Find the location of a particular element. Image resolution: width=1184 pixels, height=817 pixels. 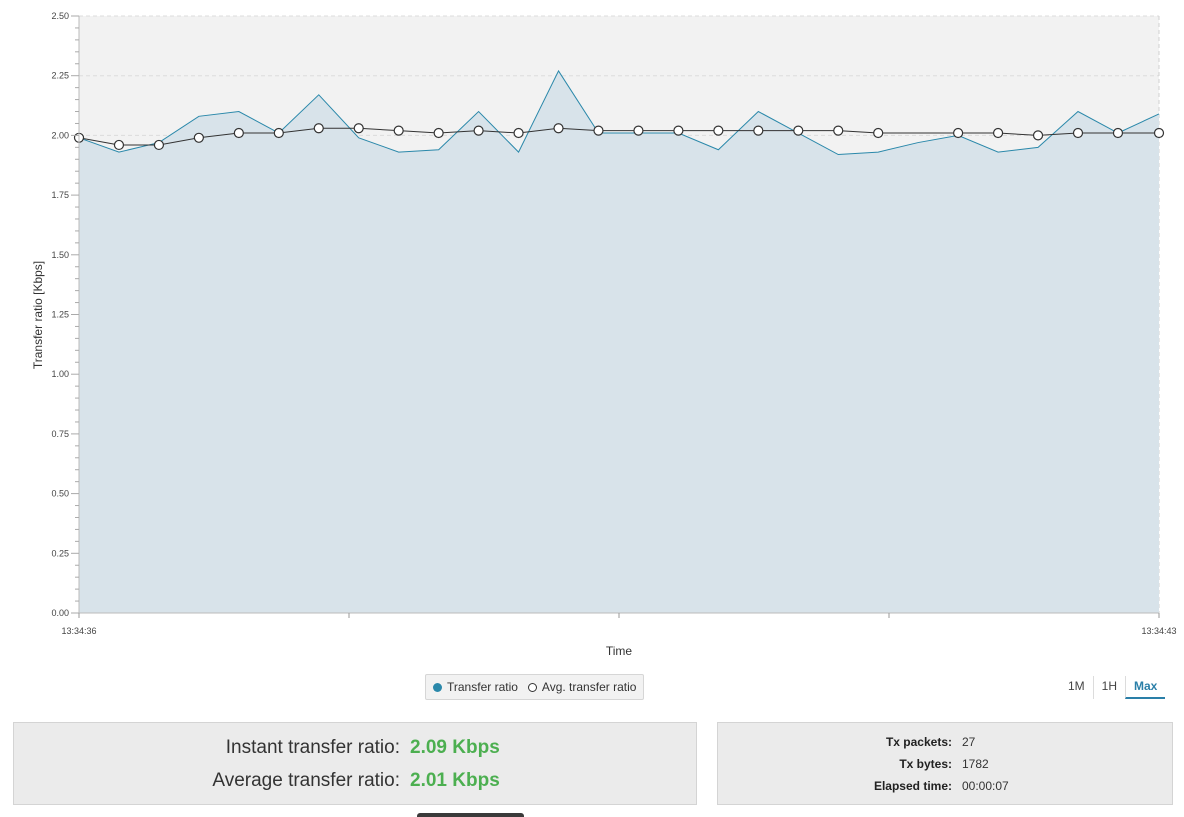

chart-legend: Transfer ratio Avg. transfer ratio is located at coordinates (535, 687).